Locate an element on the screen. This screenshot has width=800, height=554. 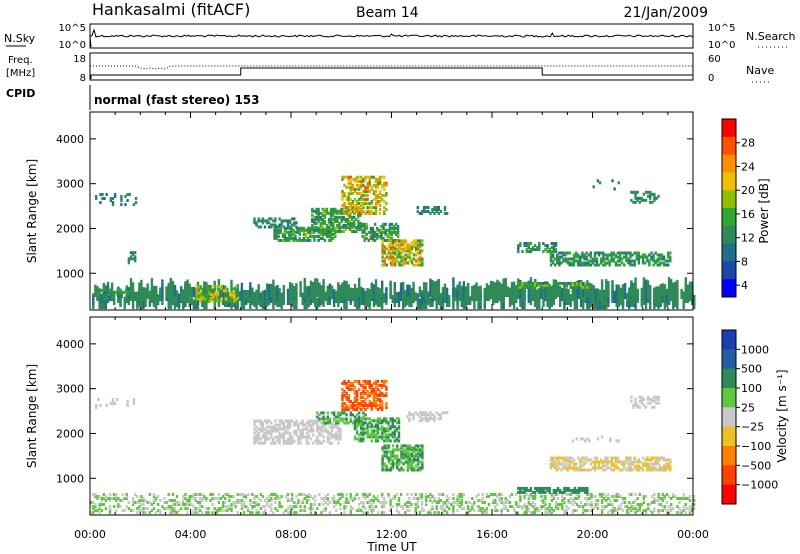
x-axis-labels: 00:00 04:00 08:00 12:00 16:00 20:00 00:00 is located at coordinates (391, 534).